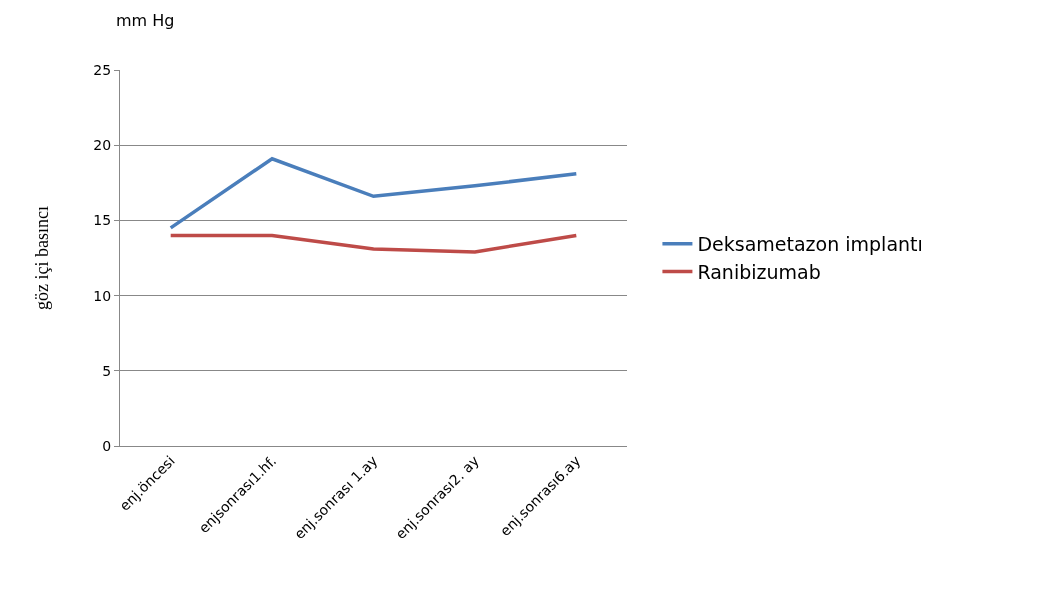 This screenshot has width=1046, height=607. I want to click on legend-label: Ranibizumab, so click(759, 271).